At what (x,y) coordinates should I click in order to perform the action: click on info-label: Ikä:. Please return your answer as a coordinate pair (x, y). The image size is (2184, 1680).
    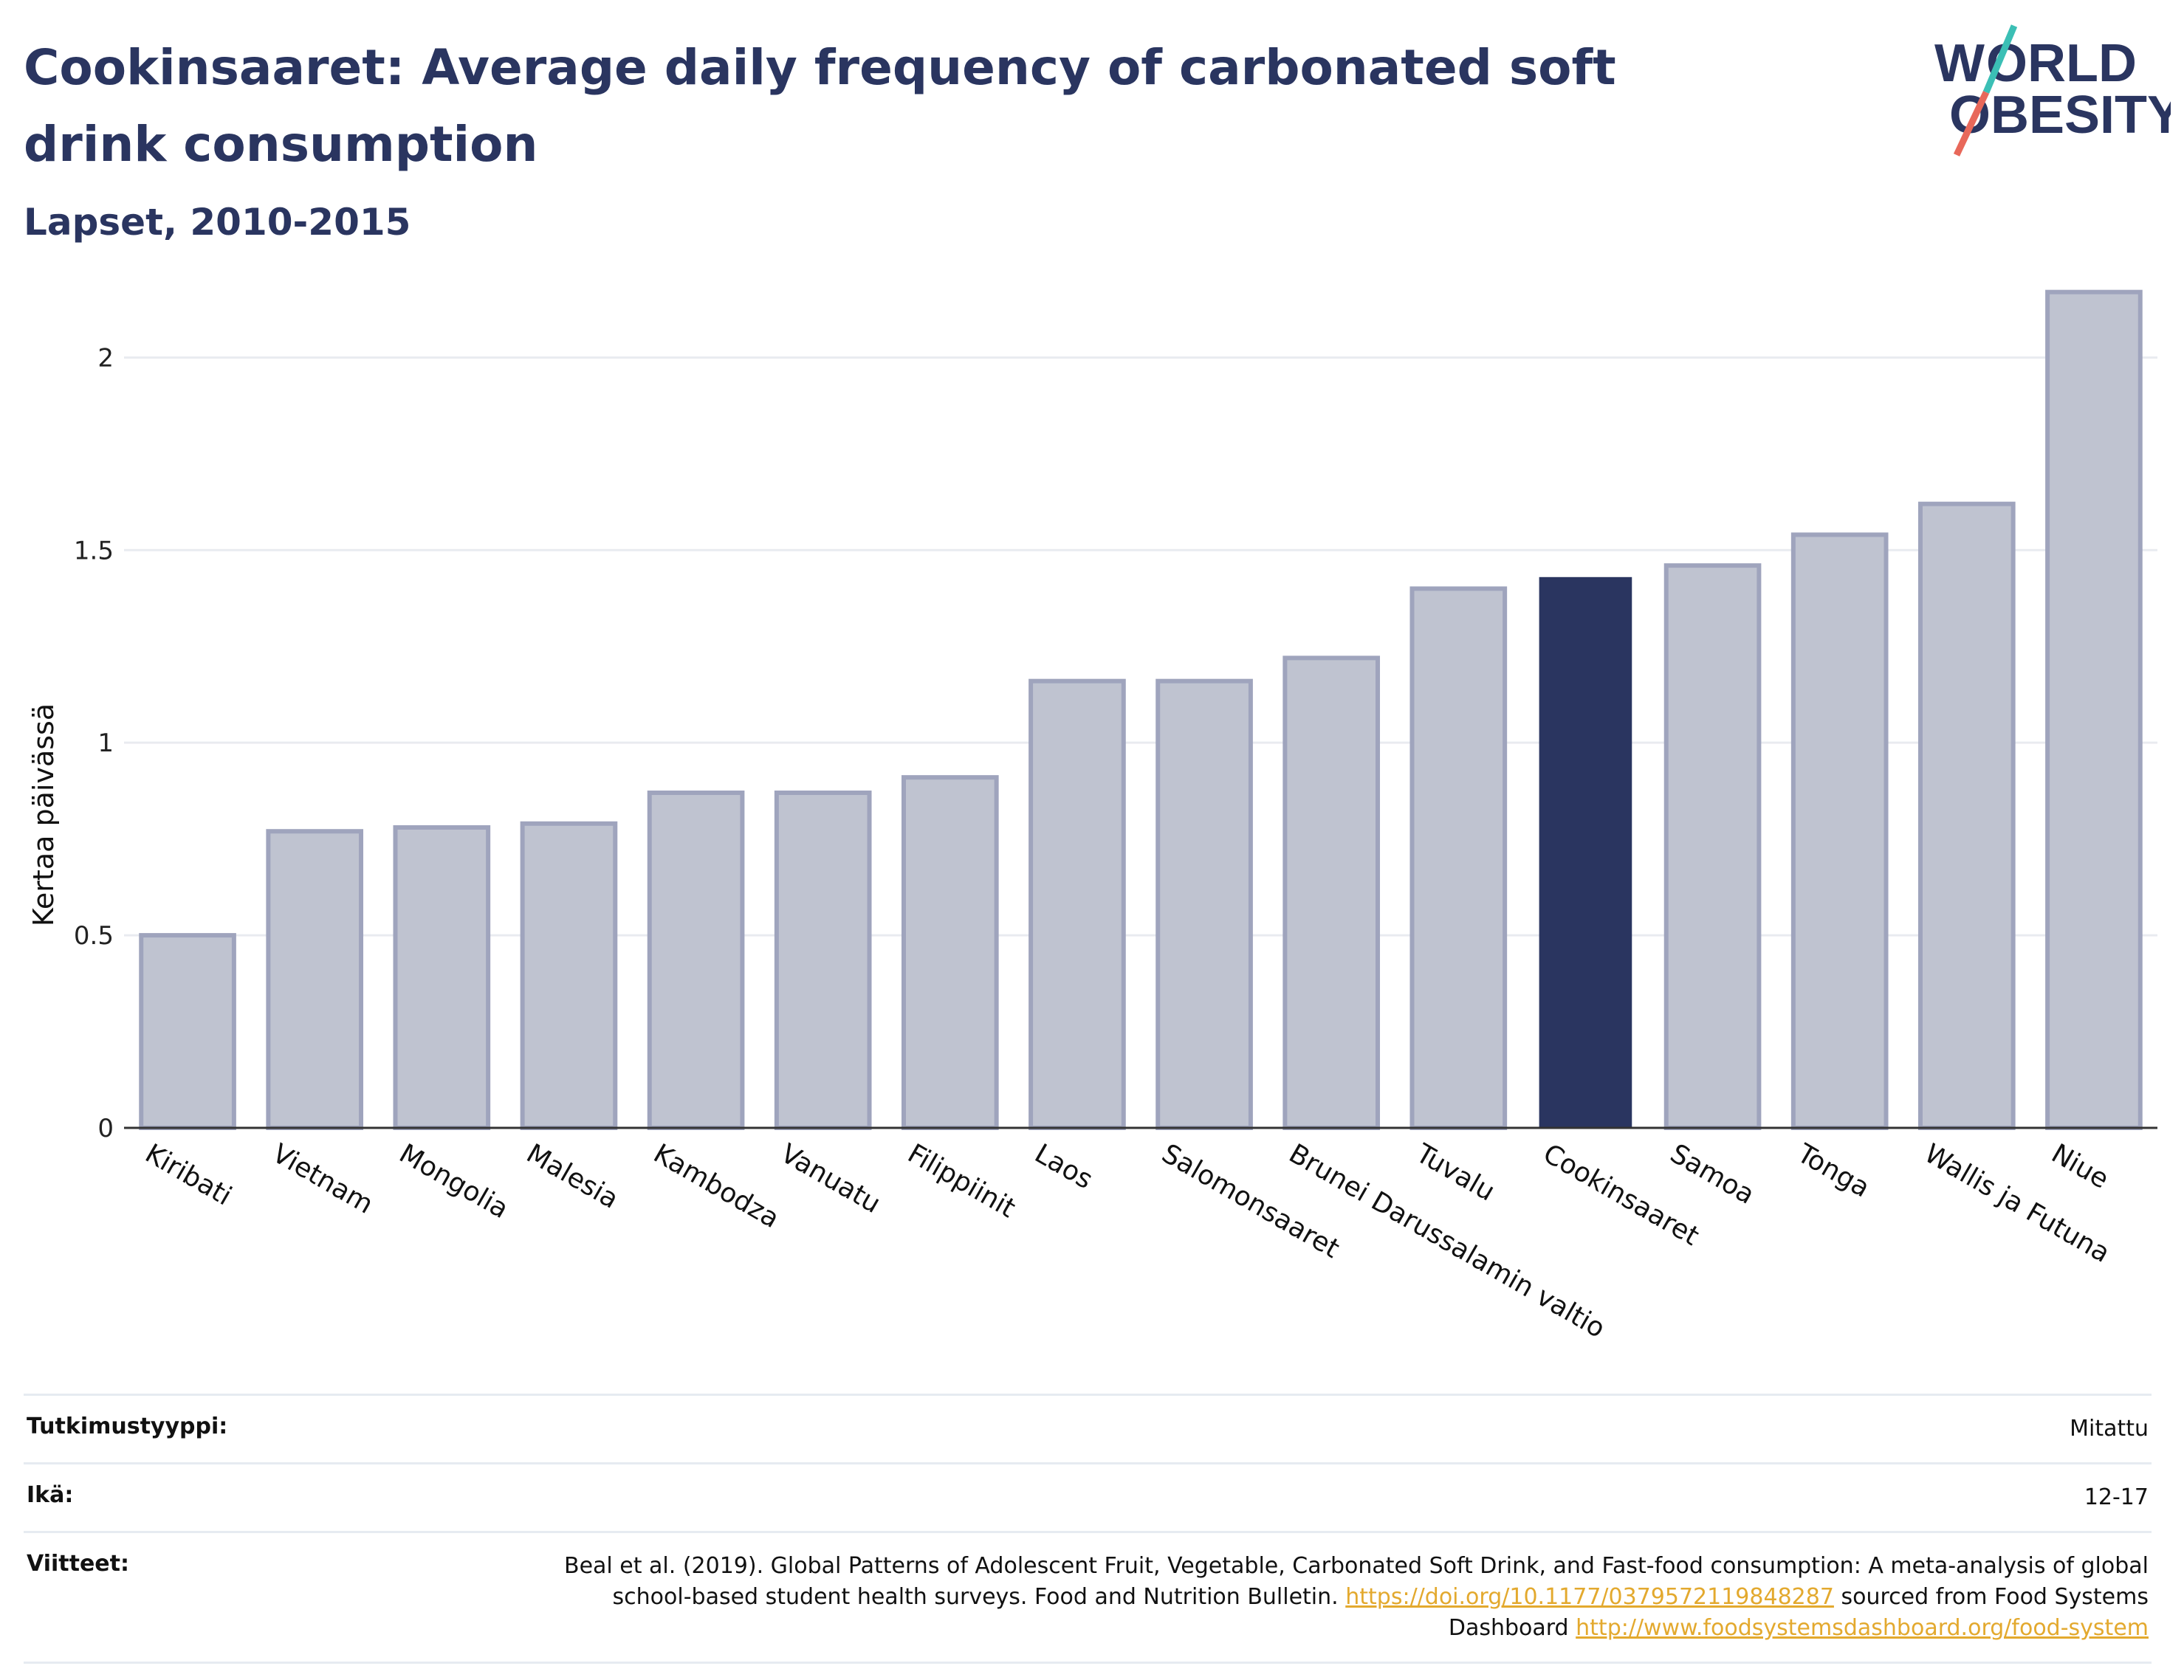
    Looking at the image, I should click on (51, 1495).